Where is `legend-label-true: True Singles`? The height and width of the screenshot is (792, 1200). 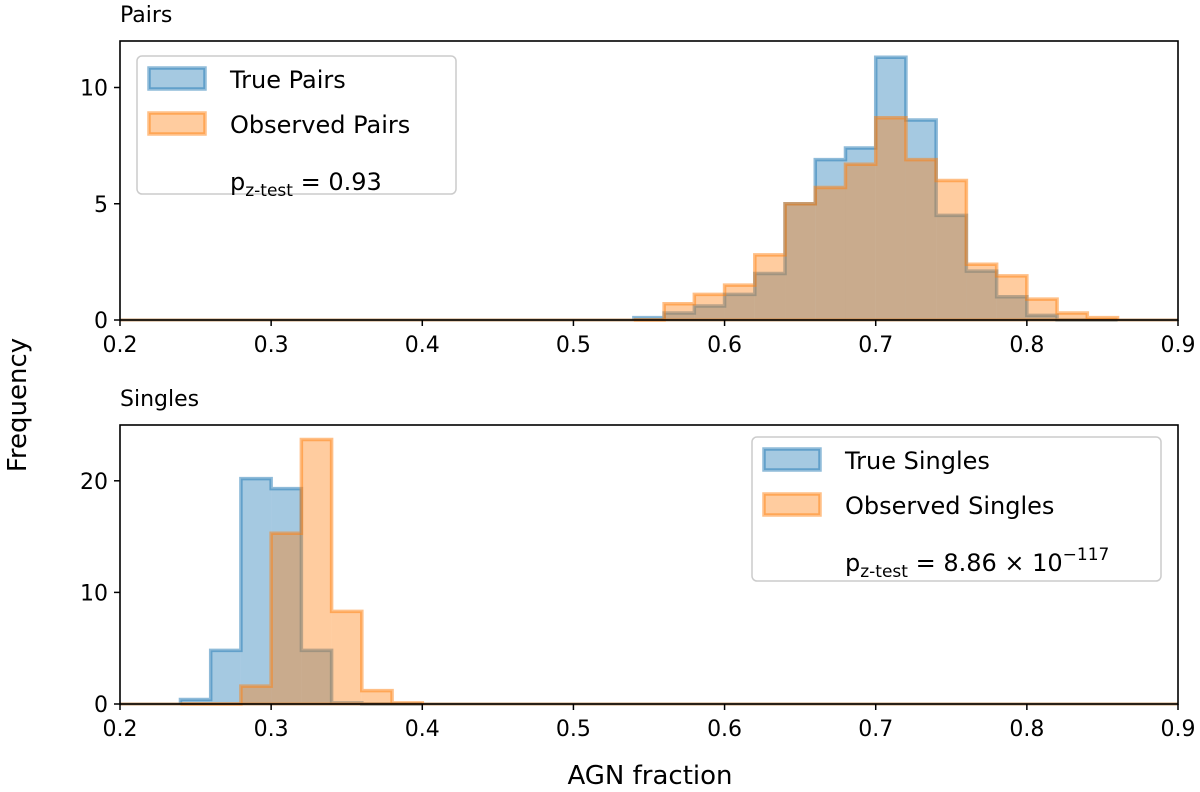
legend-label-true: True Singles is located at coordinates (917, 461).